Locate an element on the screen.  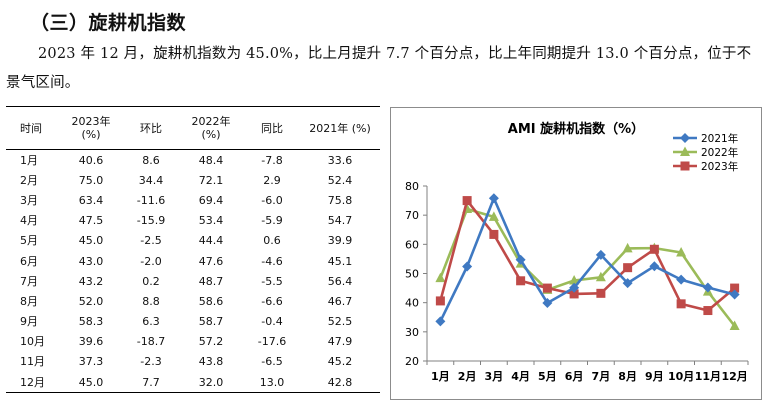
col-header-2022: 2022年 (%) is located at coordinates (211, 128).